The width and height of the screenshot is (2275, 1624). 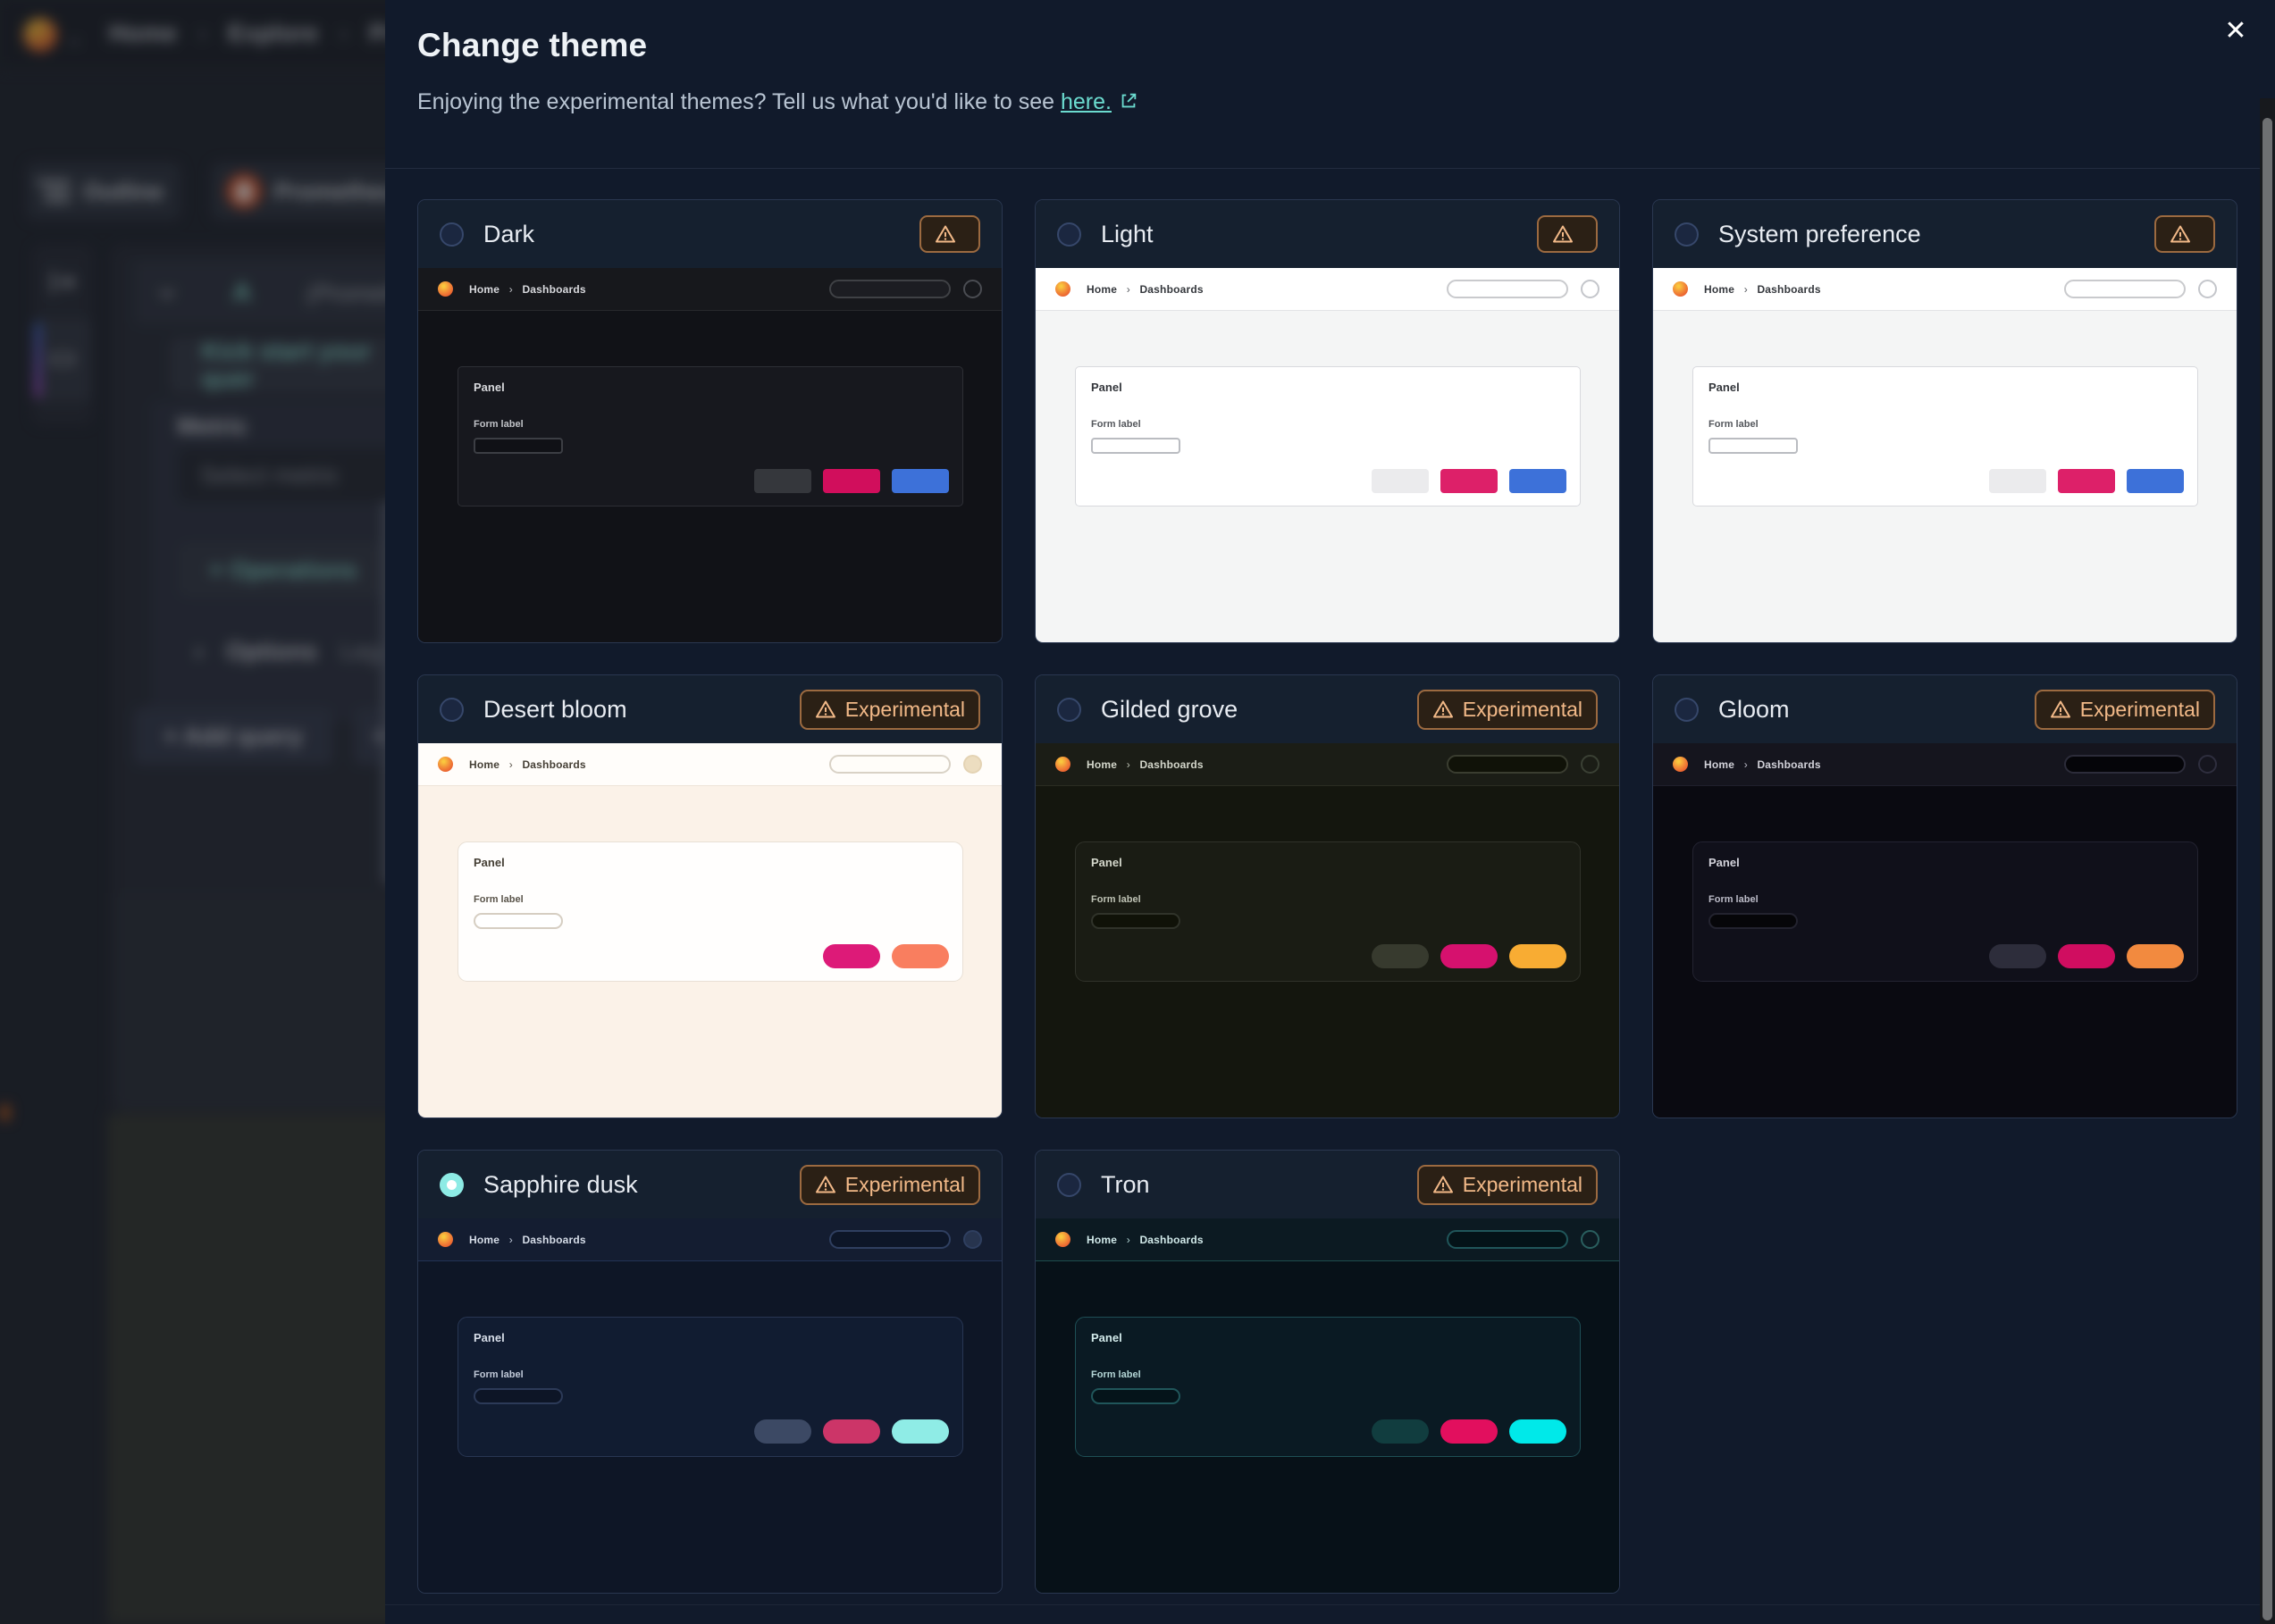 I want to click on outline-label: Outline, so click(x=123, y=191).